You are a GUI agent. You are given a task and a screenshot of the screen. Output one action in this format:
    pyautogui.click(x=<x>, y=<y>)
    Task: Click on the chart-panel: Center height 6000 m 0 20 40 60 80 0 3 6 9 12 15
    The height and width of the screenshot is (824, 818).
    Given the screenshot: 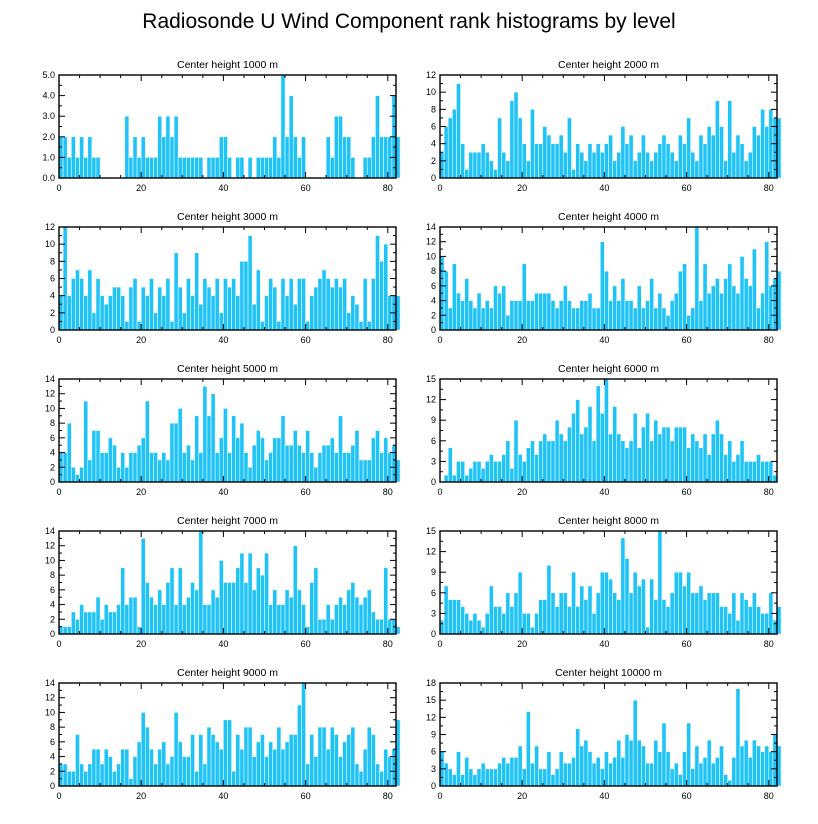 What is the action you would take?
    pyautogui.click(x=602, y=430)
    